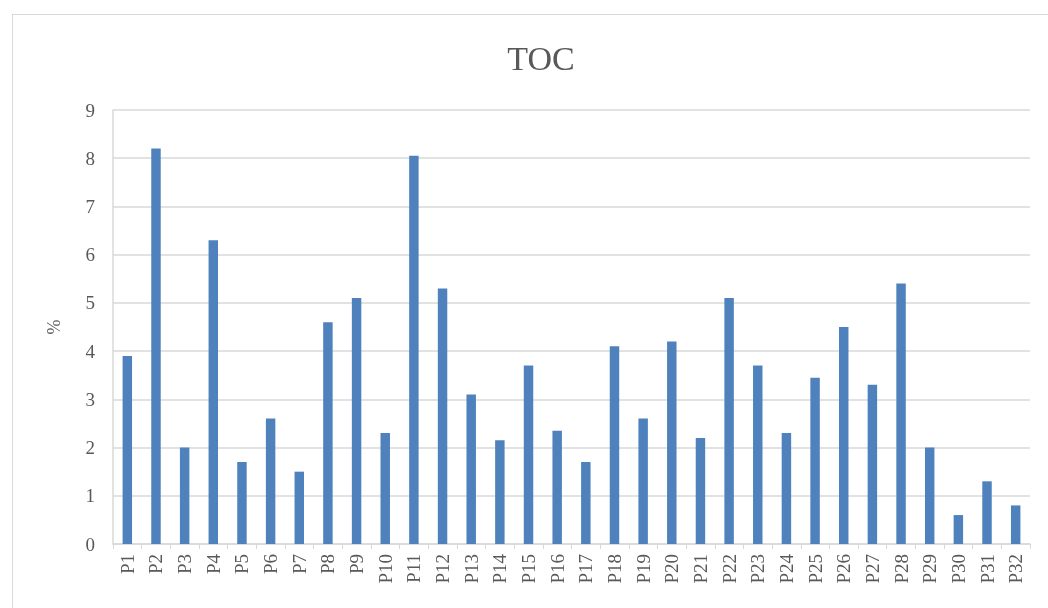  I want to click on x-tick-label: P9, so click(357, 564).